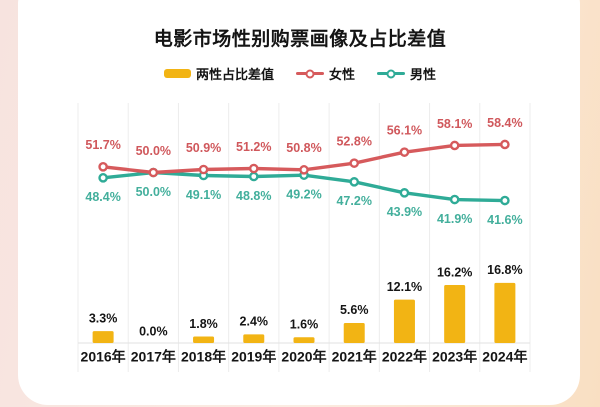 The width and height of the screenshot is (600, 407). Describe the element at coordinates (504, 270) in the screenshot. I see `diff-bar-label: 16.8%` at that location.